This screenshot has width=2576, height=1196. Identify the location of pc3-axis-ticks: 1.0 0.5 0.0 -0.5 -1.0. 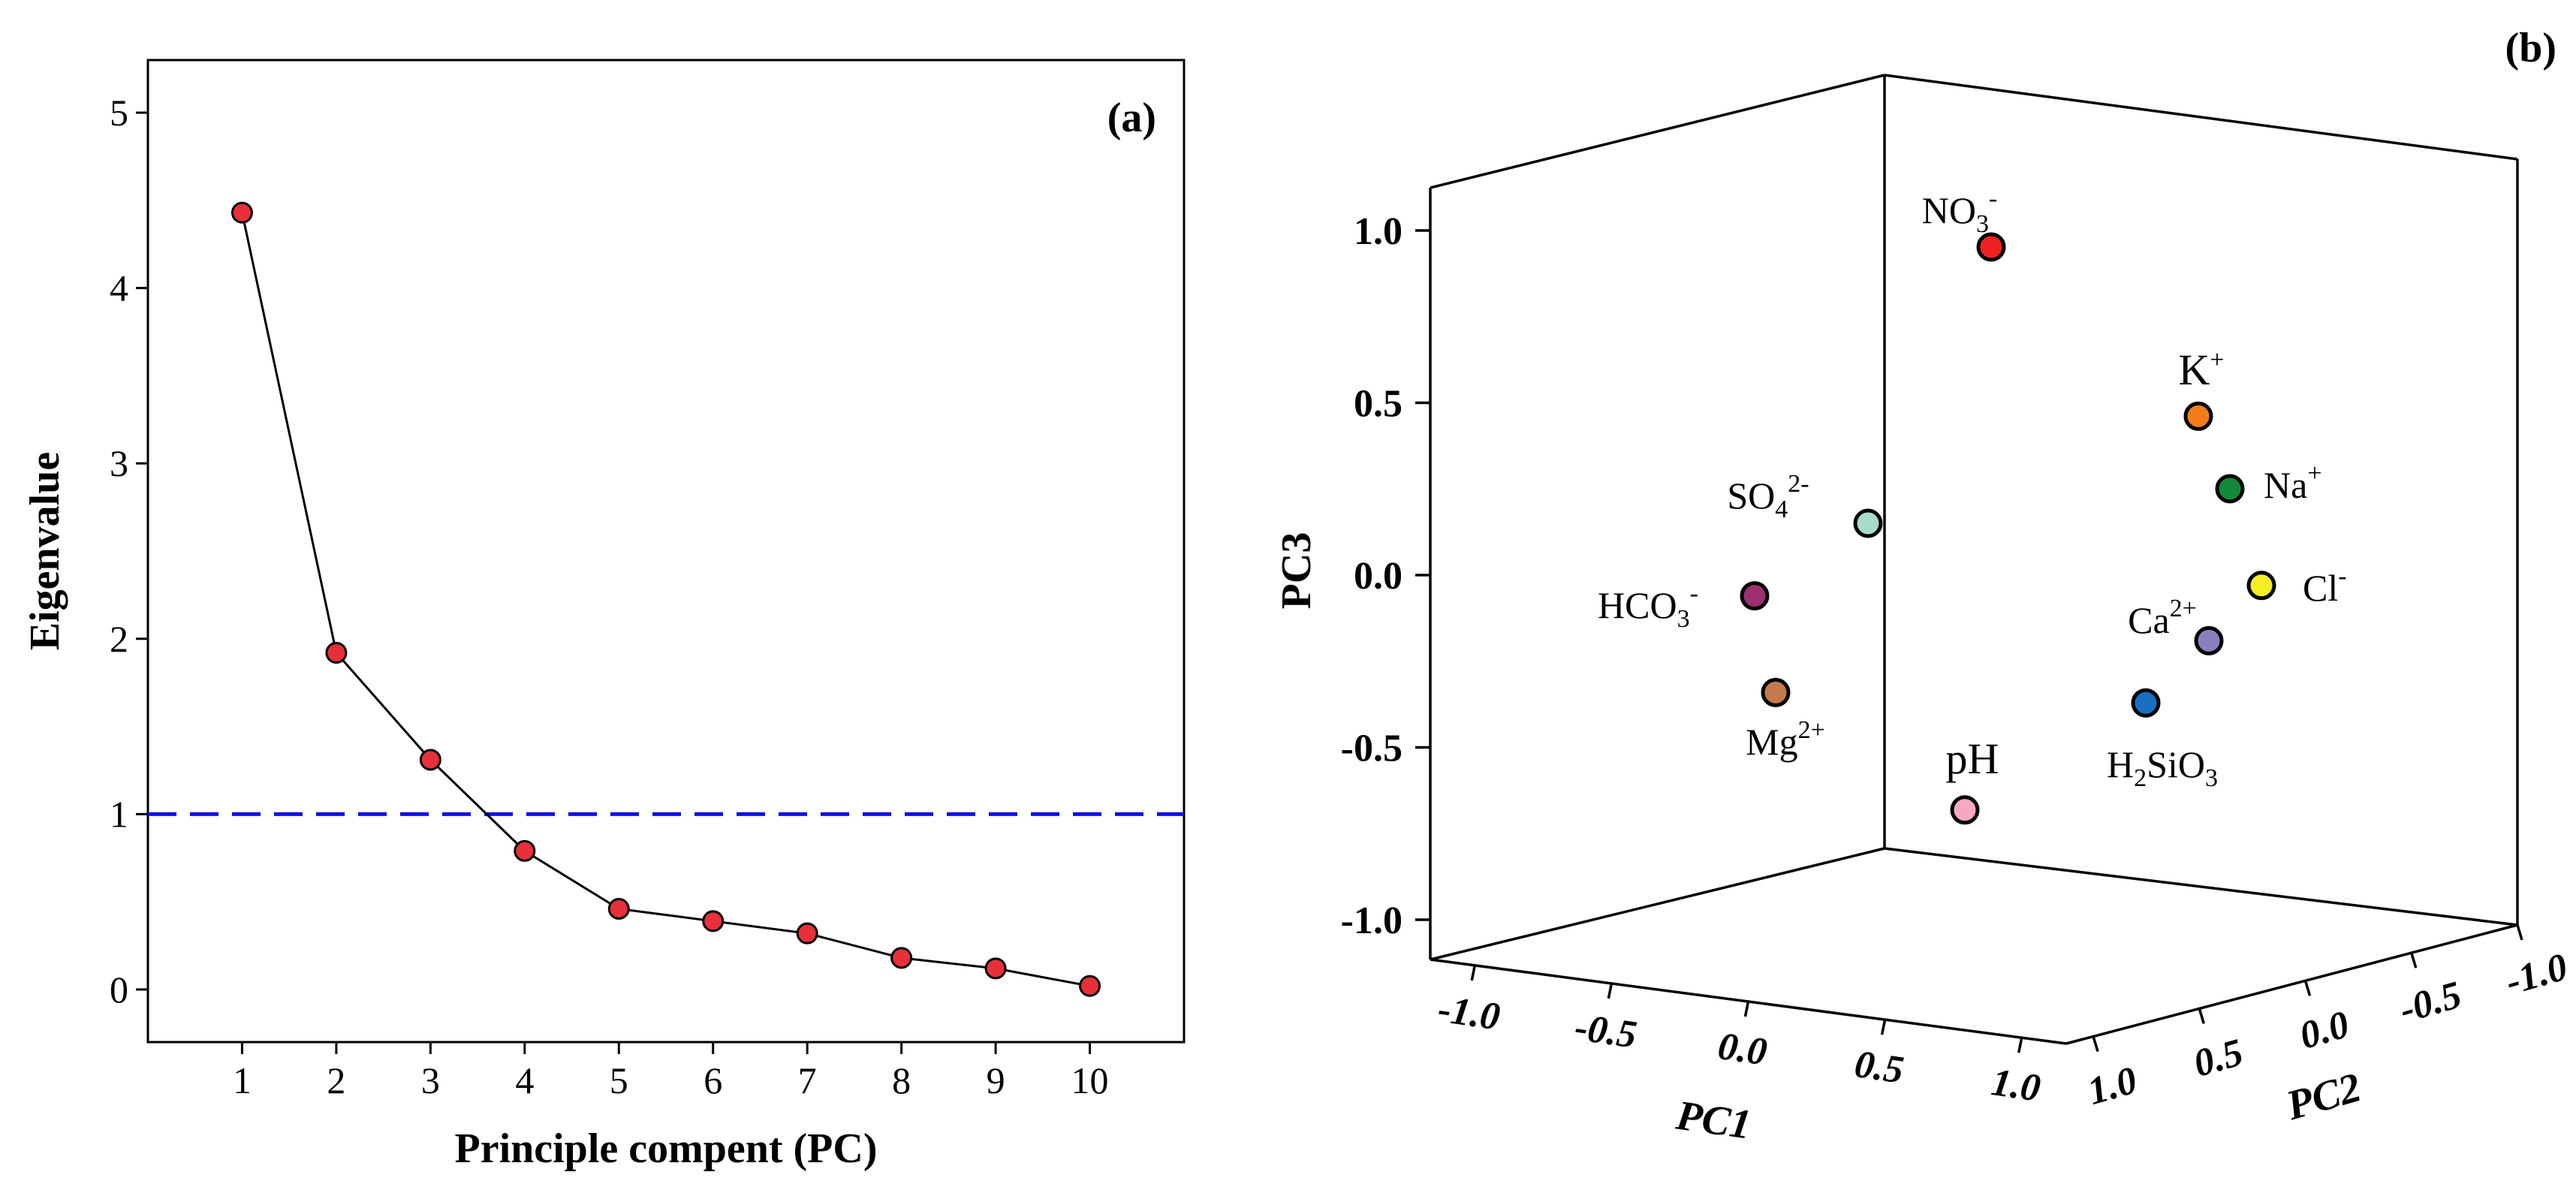
(1385, 576).